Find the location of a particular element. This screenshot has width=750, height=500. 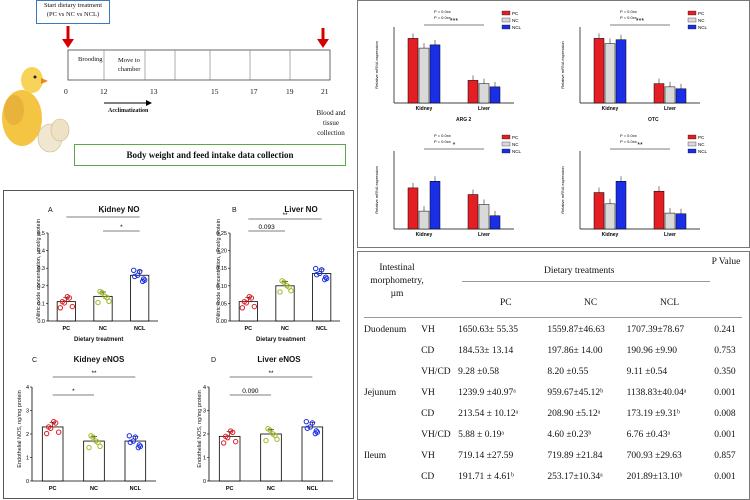

panel-B-letter: B is located at coordinates (234, 210).